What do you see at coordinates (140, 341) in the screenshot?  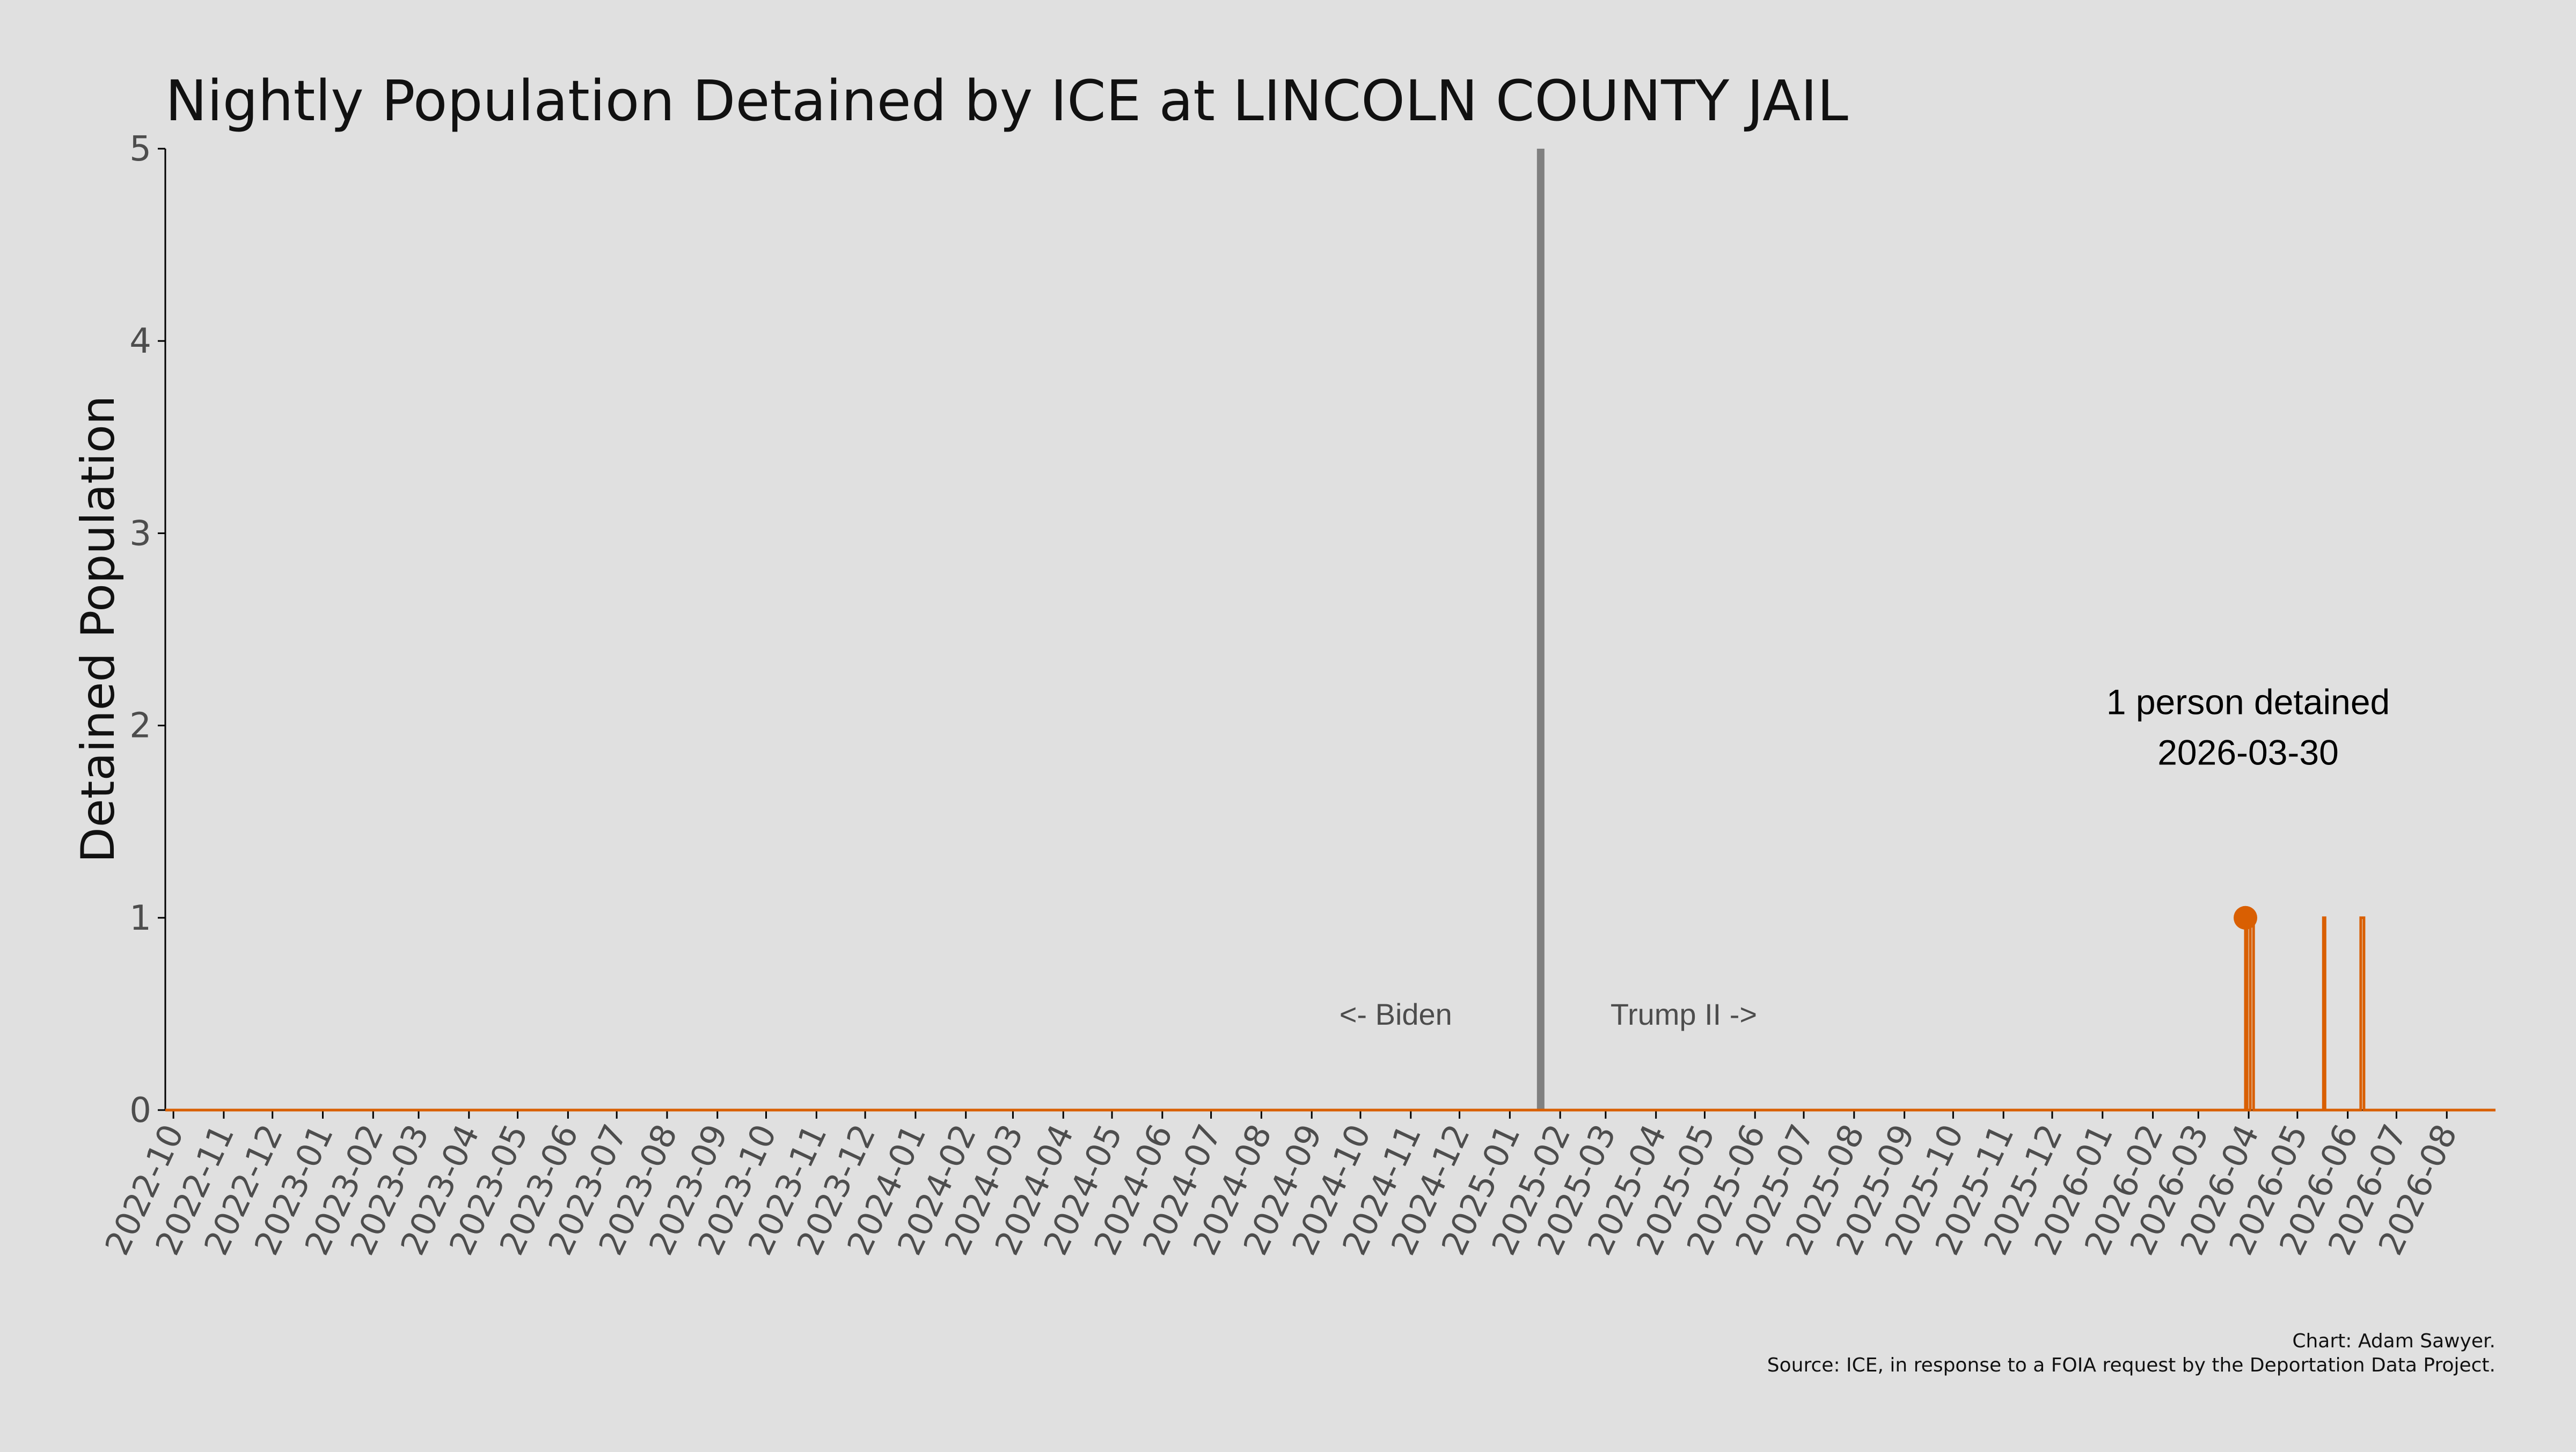 I see `y-tick-label: 4` at bounding box center [140, 341].